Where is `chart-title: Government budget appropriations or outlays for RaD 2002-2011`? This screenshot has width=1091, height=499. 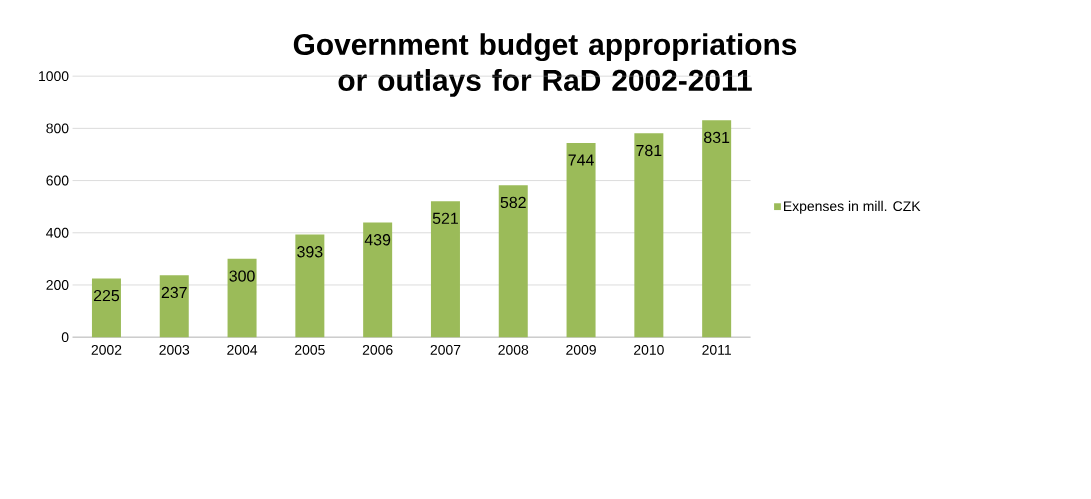
chart-title: Government budget appropriations or outlays for RaD 2002-2011 is located at coordinates (545, 65).